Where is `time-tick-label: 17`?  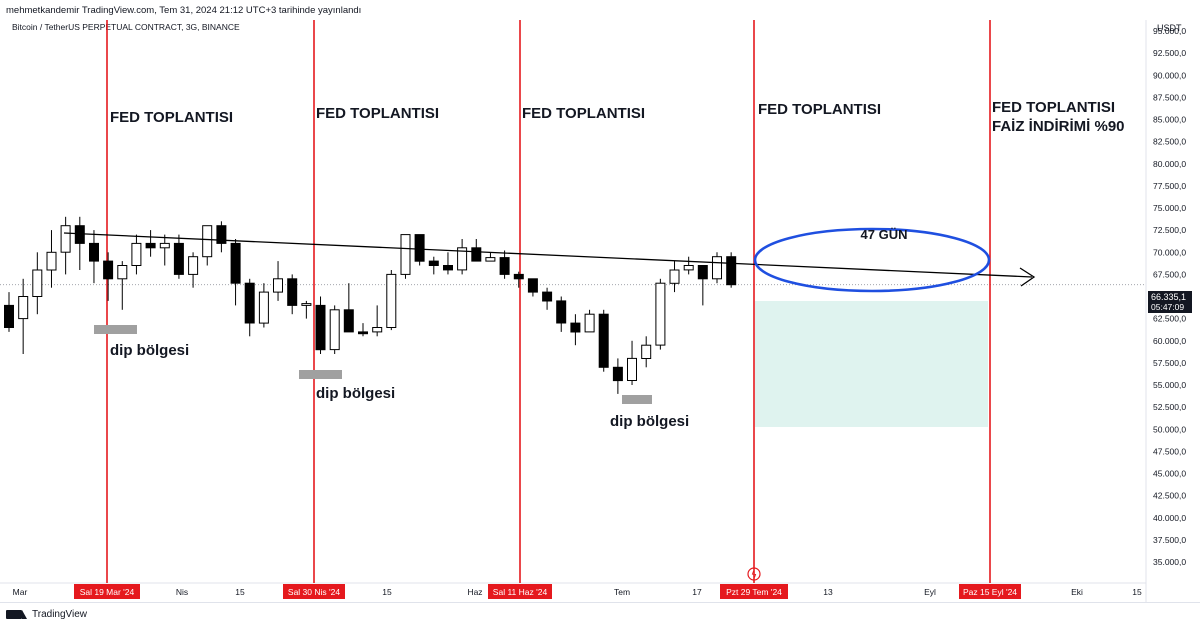
time-tick-label: 17 is located at coordinates (697, 592).